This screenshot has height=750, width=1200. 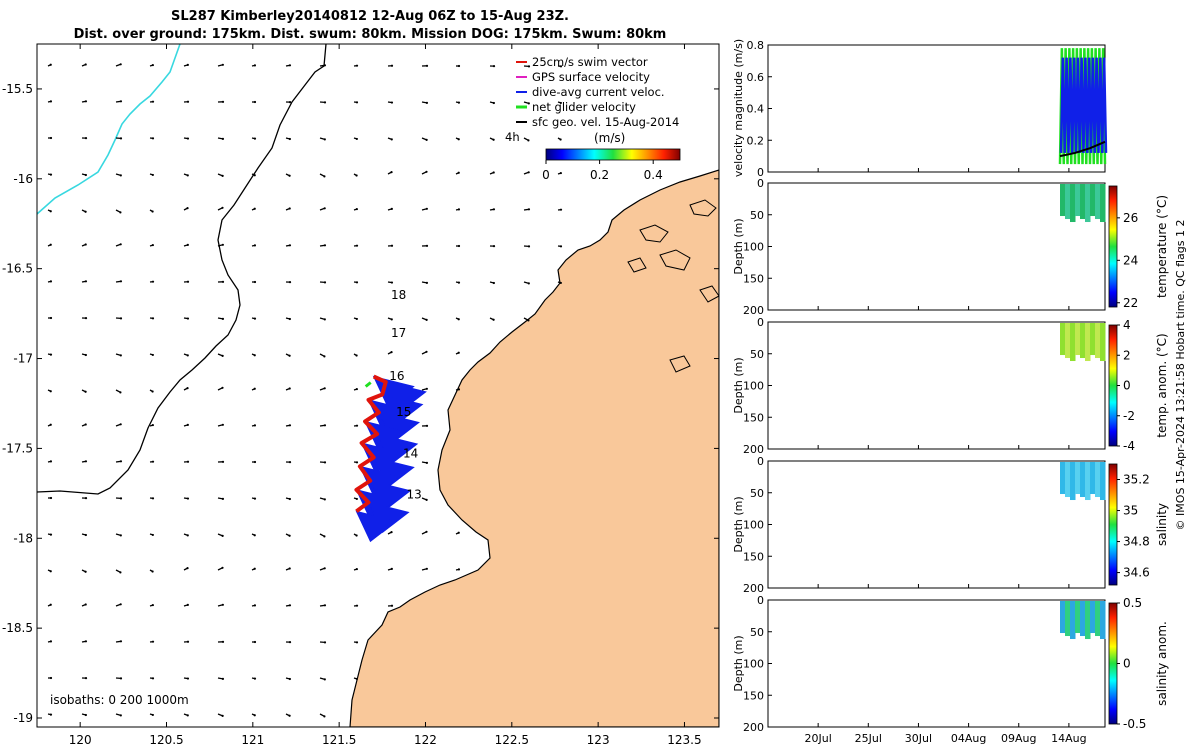 What do you see at coordinates (396, 376) in the screenshot?
I see `day-label: 16` at bounding box center [396, 376].